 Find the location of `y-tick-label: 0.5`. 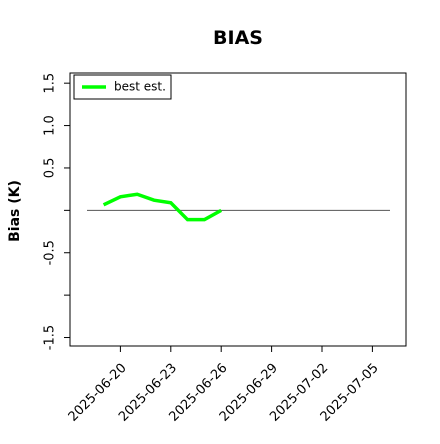

y-tick-label: 0.5 is located at coordinates (50, 168).